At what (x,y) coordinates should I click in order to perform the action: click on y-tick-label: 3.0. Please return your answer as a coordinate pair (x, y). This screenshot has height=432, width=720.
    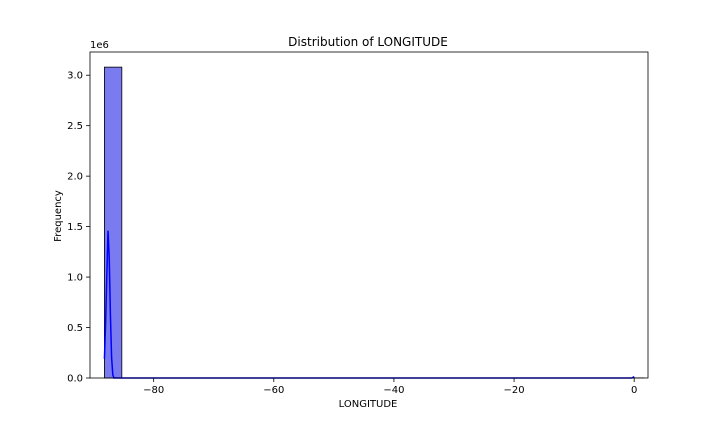
    Looking at the image, I should click on (75, 76).